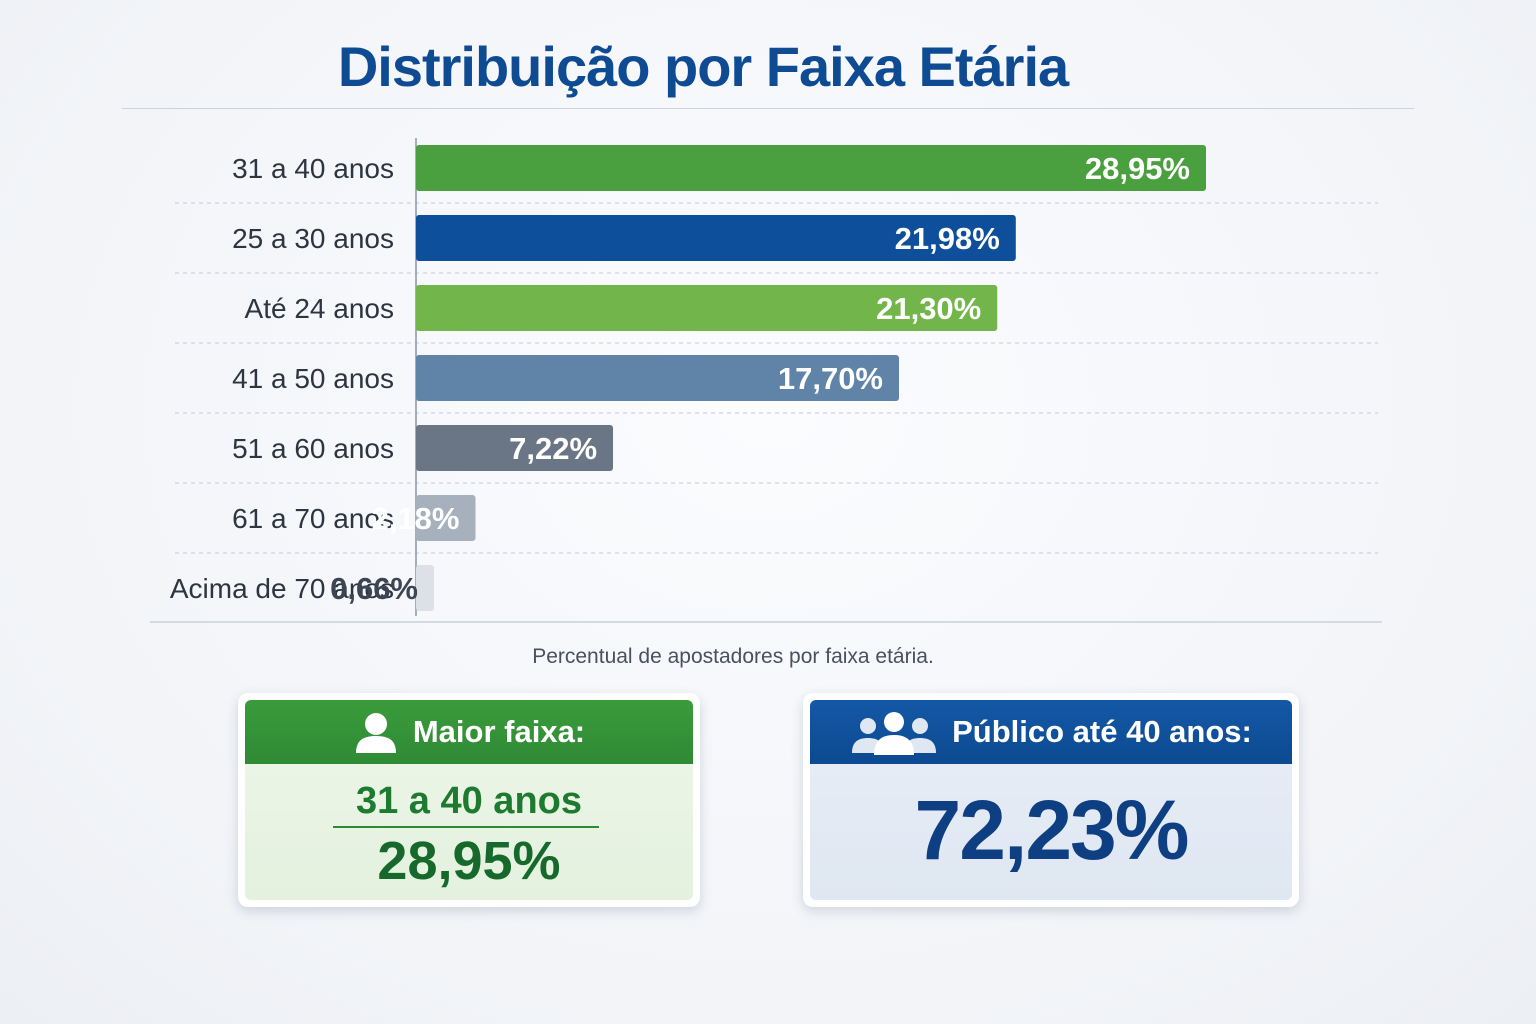 The width and height of the screenshot is (1536, 1024). Describe the element at coordinates (374, 588) in the screenshot. I see `value-label: 0,66%` at that location.